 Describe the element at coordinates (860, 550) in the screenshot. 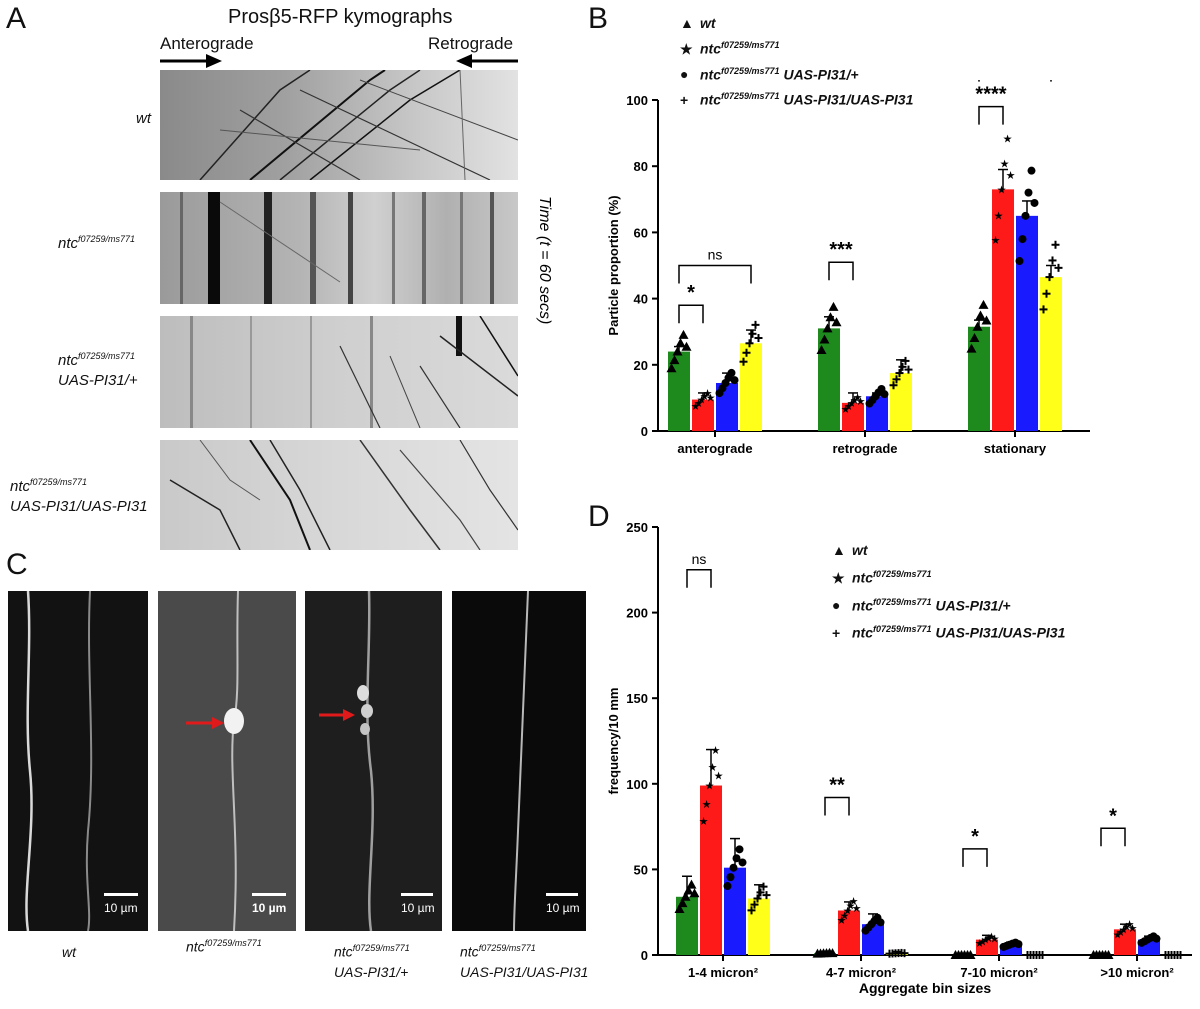

I see `legend-d-wt-label: wt` at that location.